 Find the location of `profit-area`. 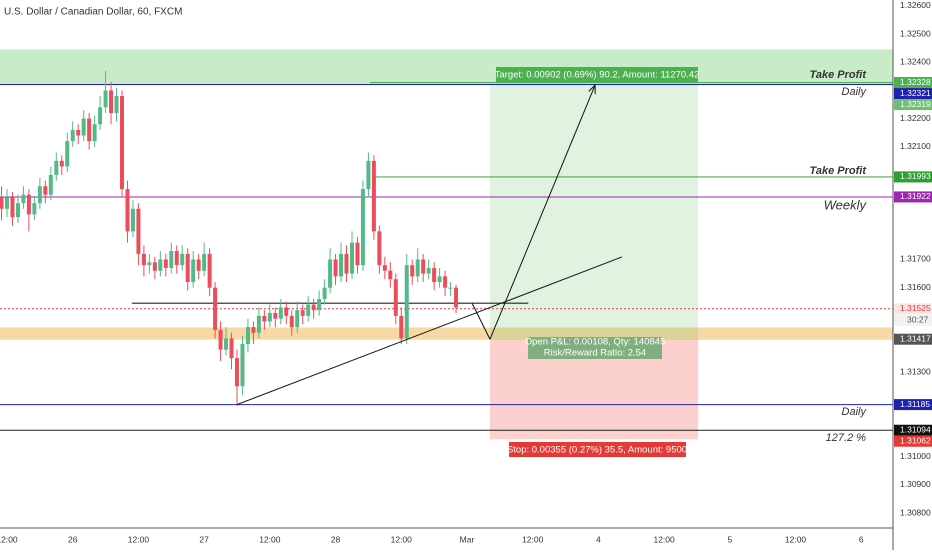

profit-area is located at coordinates (594, 212).